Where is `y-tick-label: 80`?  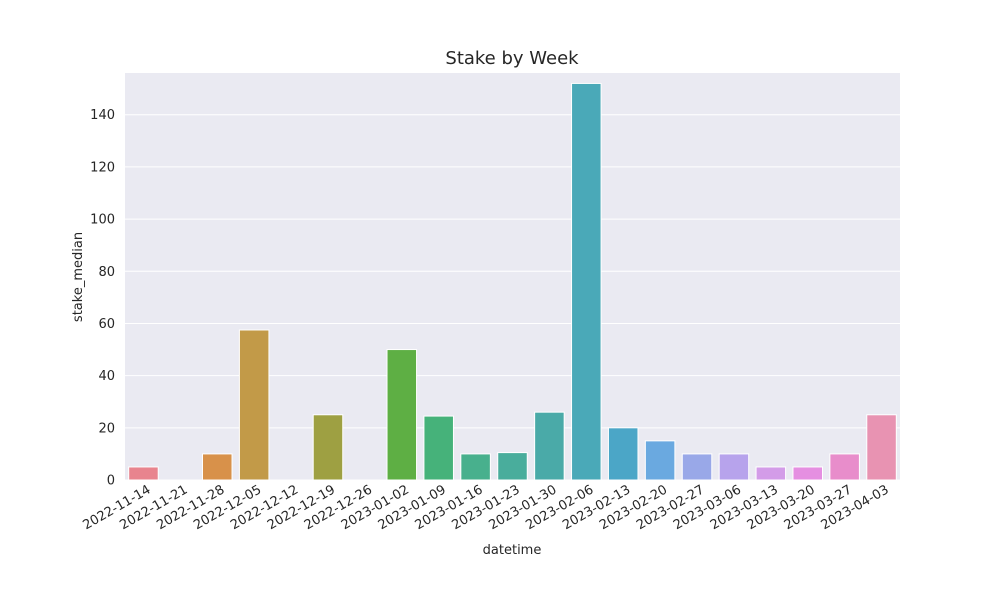
y-tick-label: 80 is located at coordinates (106, 272).